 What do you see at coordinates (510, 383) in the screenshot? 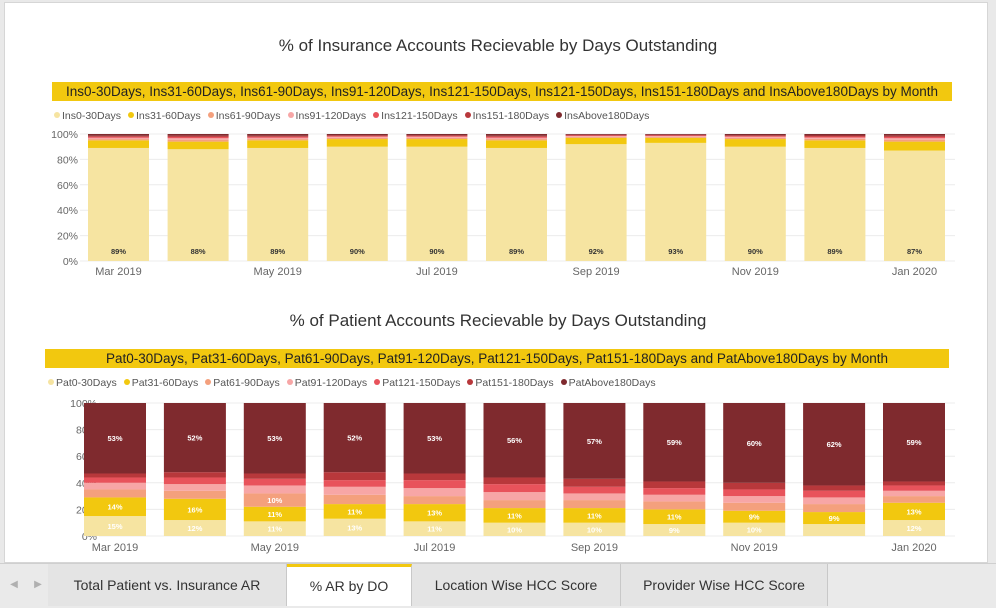
I see `legend-item: Pat151-180Days` at bounding box center [510, 383].